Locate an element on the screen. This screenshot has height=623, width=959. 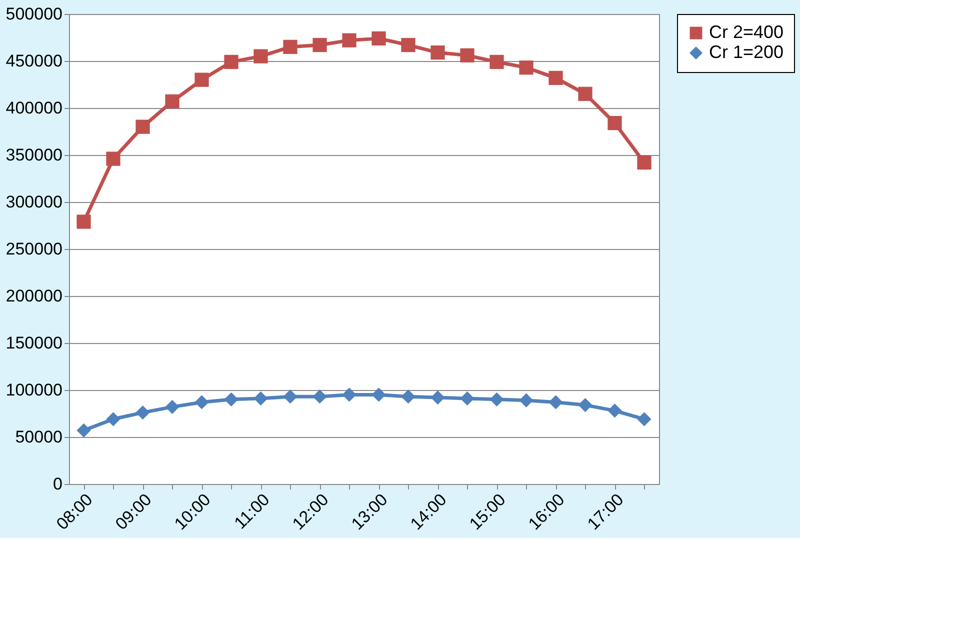
y-tick-label: 400000 is located at coordinates (34, 108).